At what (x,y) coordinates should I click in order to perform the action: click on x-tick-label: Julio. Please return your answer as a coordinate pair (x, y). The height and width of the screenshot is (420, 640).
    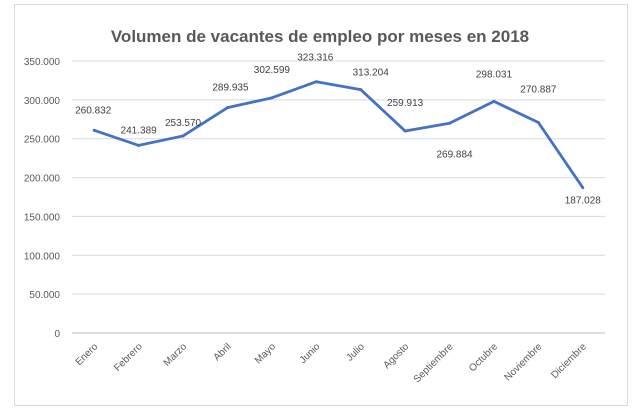
    Looking at the image, I should click on (356, 352).